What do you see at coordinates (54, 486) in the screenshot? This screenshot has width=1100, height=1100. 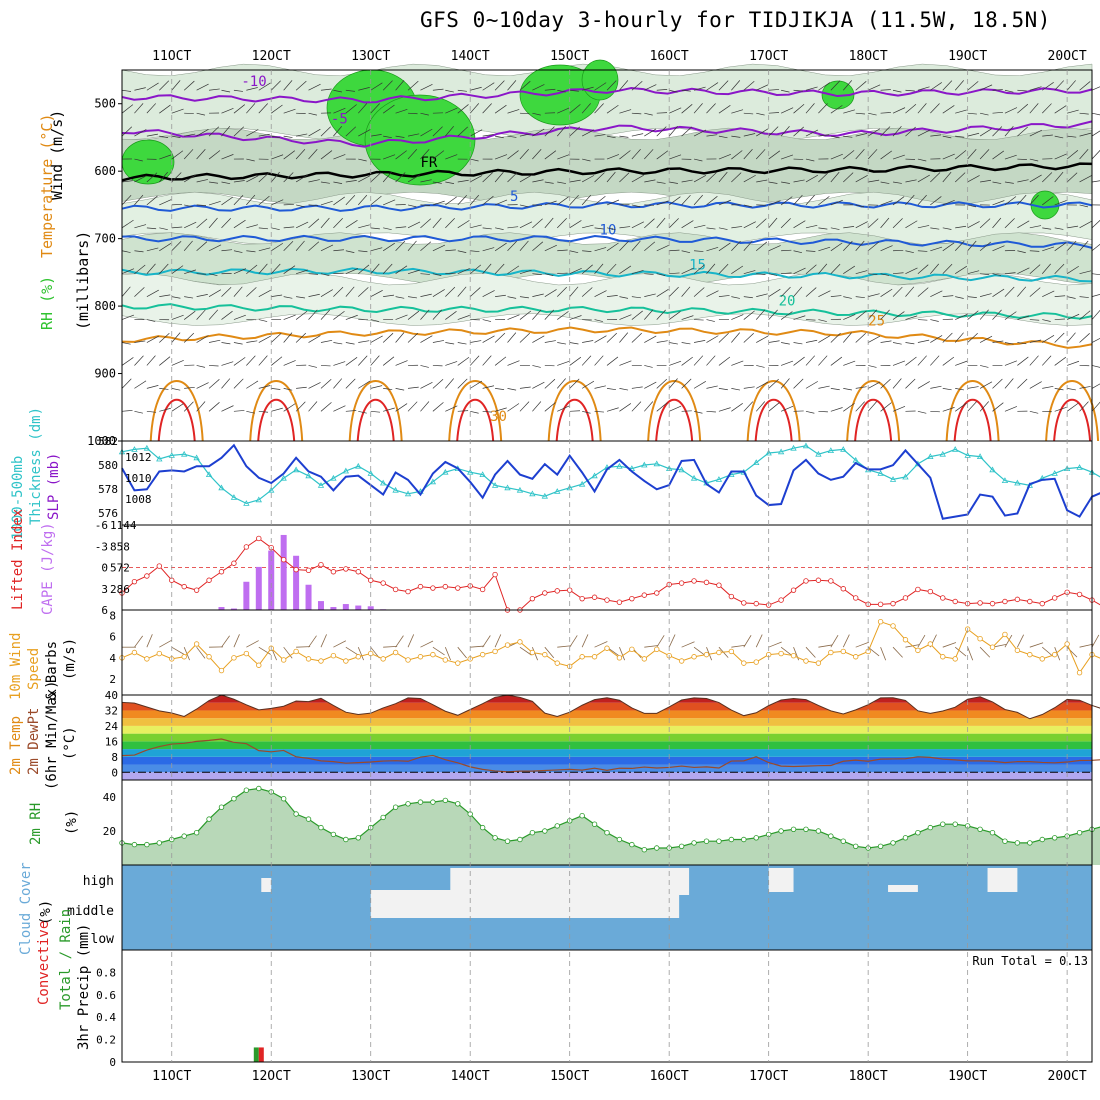 I see `ylabel-slp: SLP (mb)` at bounding box center [54, 486].